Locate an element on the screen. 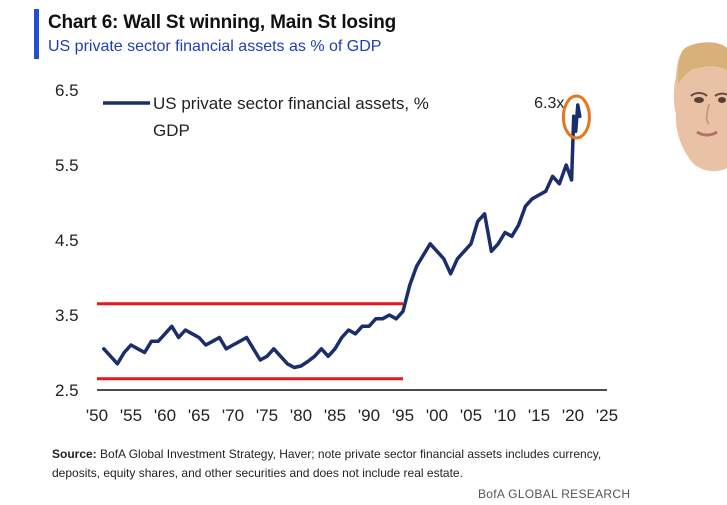 This screenshot has height=505, width=727. y-tick-label: 2.5 is located at coordinates (67, 390).